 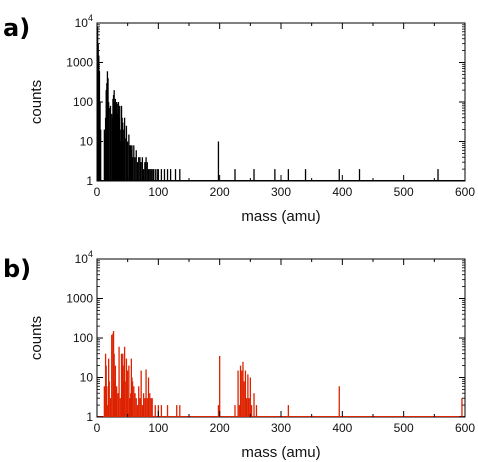 I want to click on y-tick-label-b-1: 10, so click(x=87, y=378).